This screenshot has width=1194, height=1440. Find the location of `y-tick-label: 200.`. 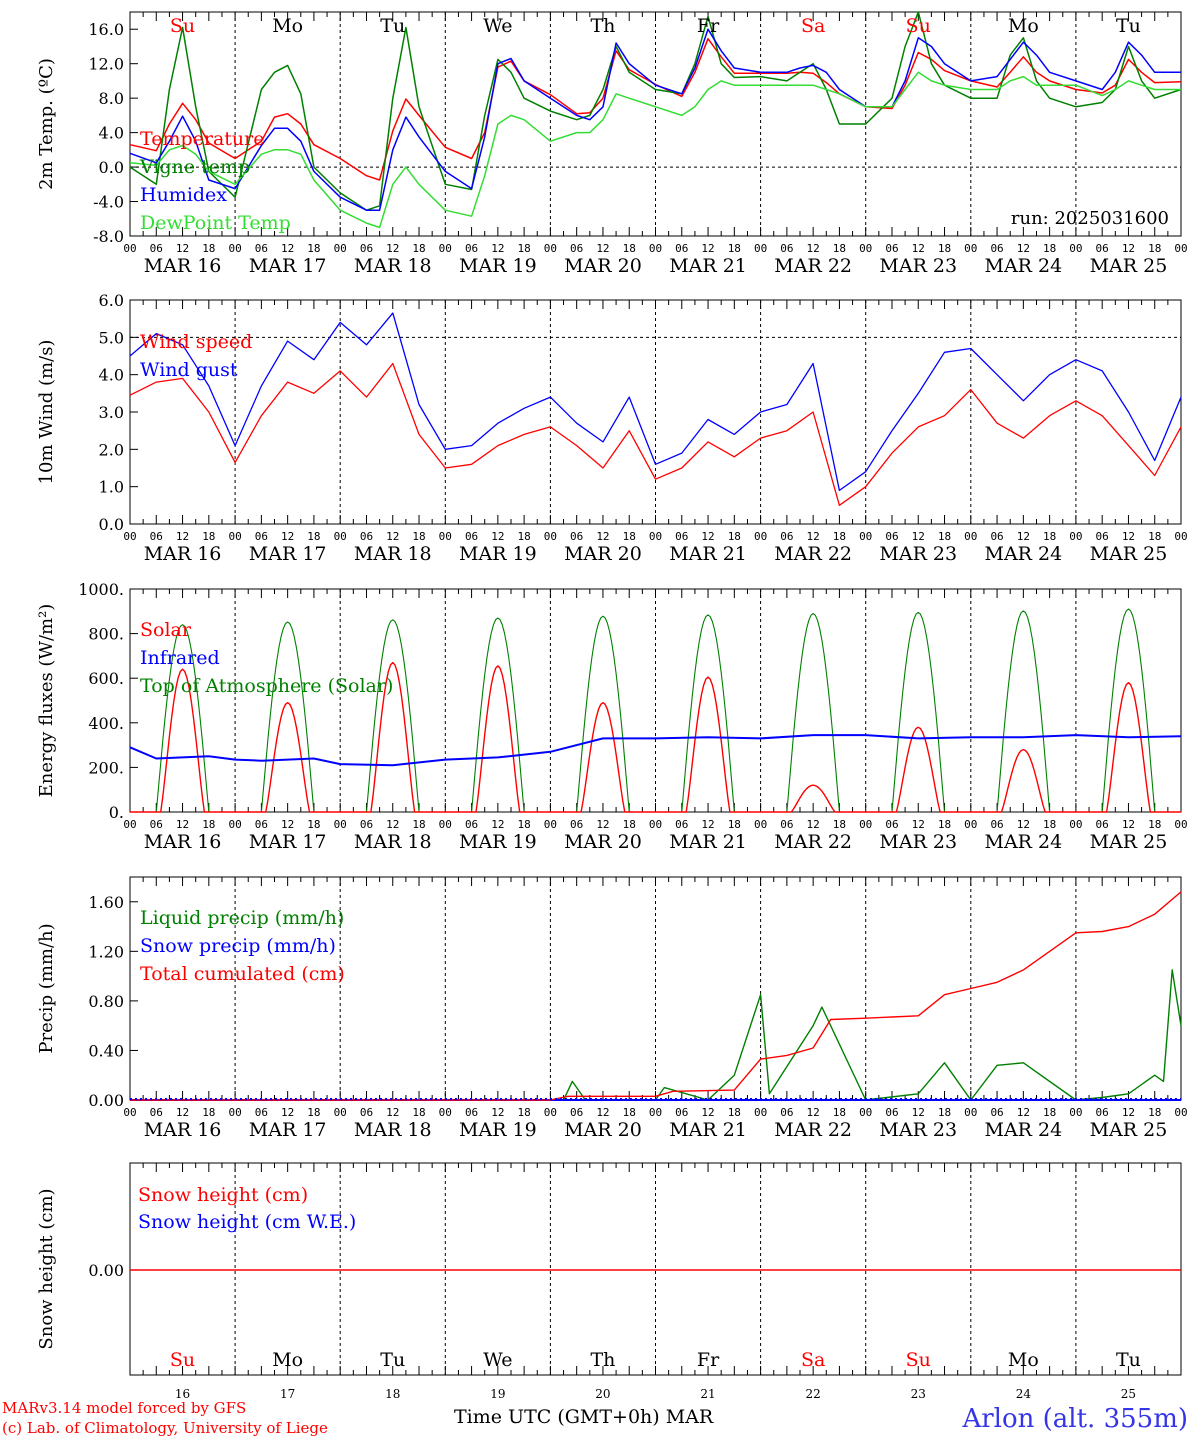

y-tick-label: 200. is located at coordinates (106, 767).